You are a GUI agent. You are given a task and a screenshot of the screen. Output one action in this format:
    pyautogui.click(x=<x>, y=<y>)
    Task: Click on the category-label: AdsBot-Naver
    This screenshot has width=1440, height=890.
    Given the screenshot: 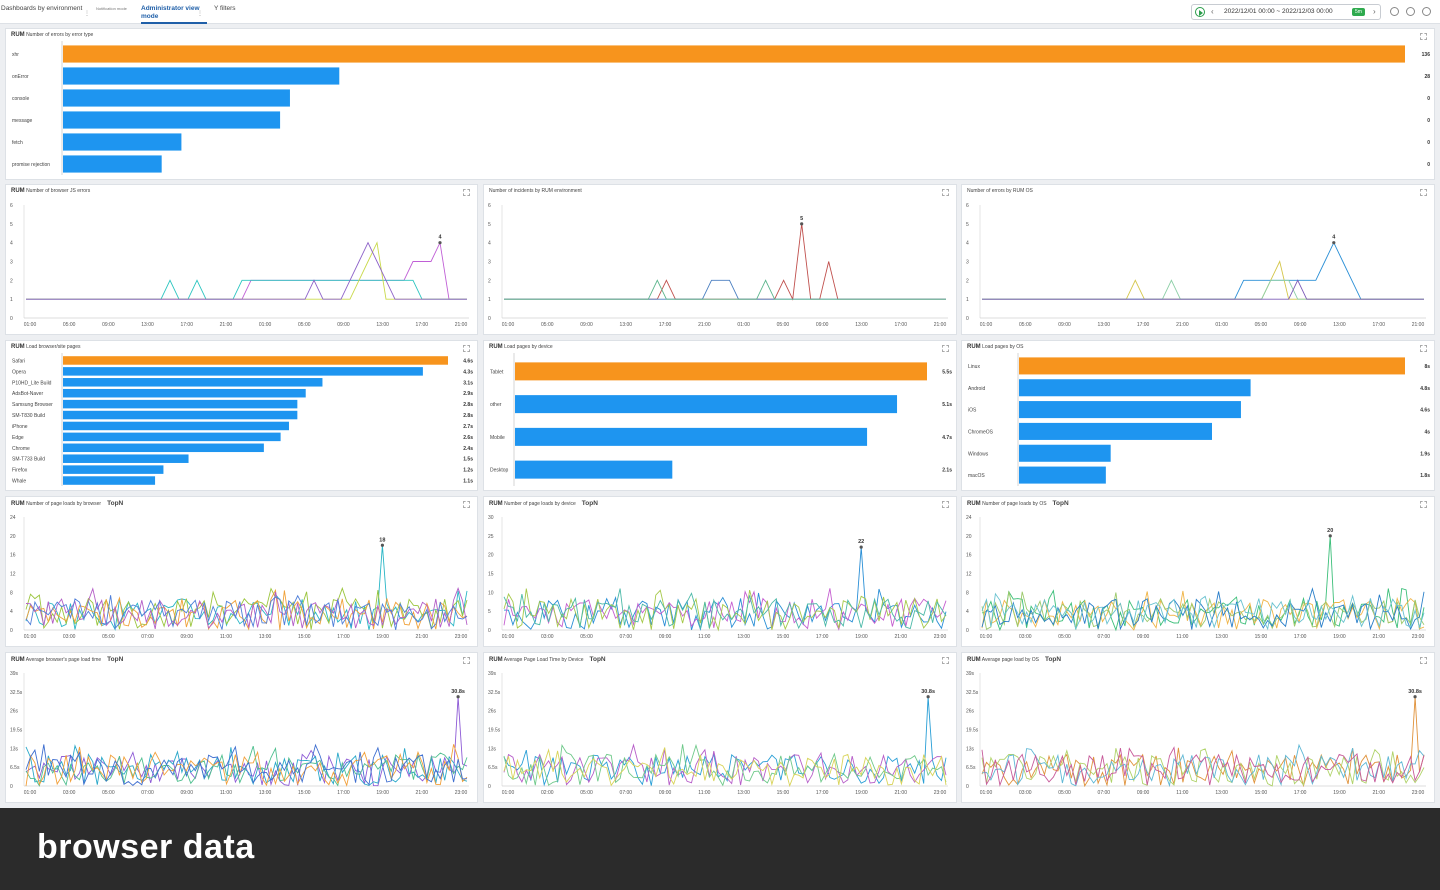 What is the action you would take?
    pyautogui.click(x=27, y=394)
    